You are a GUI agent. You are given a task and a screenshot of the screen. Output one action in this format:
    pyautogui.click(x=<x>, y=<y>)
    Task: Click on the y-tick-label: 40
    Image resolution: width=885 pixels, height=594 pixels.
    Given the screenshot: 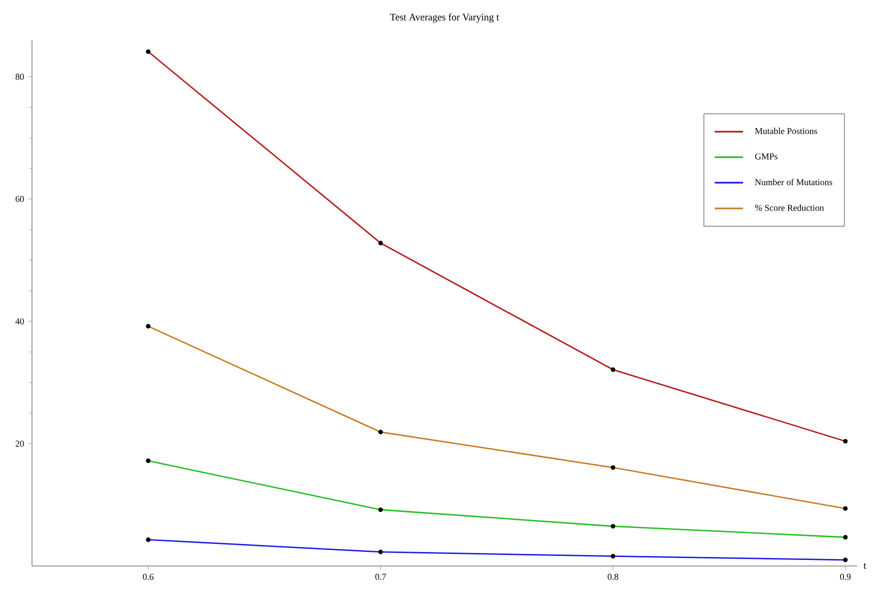 What is the action you would take?
    pyautogui.click(x=19, y=321)
    